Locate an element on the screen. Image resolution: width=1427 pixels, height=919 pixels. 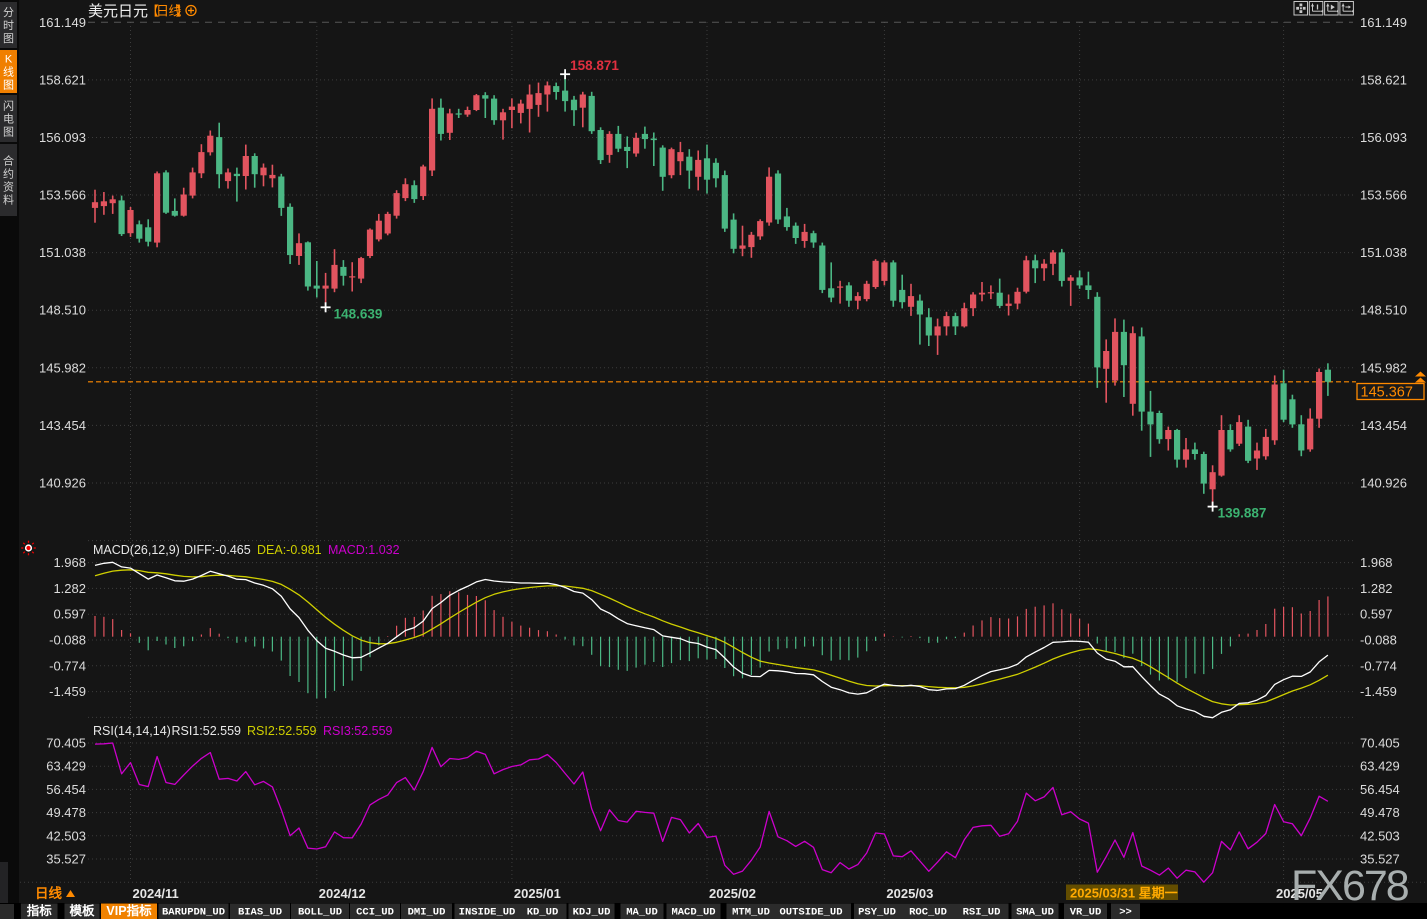
svg-text: 时 is located at coordinates (8, 25).